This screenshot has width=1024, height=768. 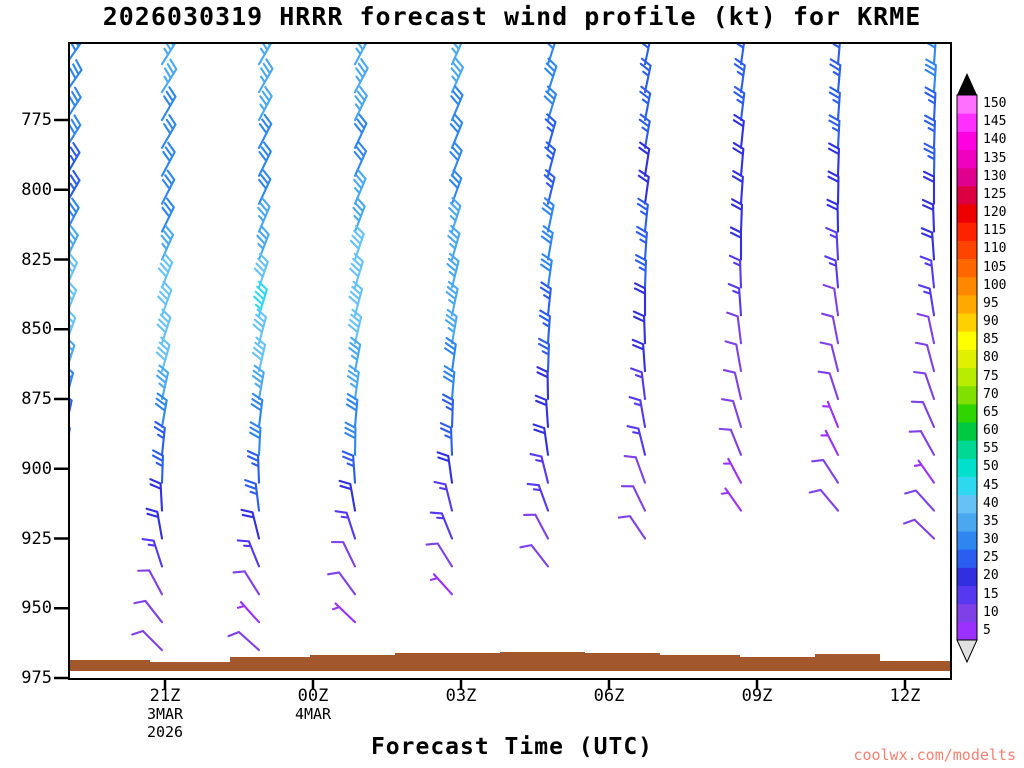 I want to click on colorbar-label: 70, so click(x=991, y=394).